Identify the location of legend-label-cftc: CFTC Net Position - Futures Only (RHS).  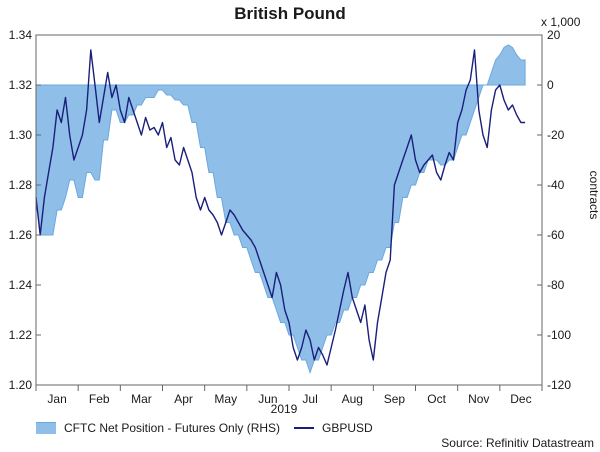
(172, 428).